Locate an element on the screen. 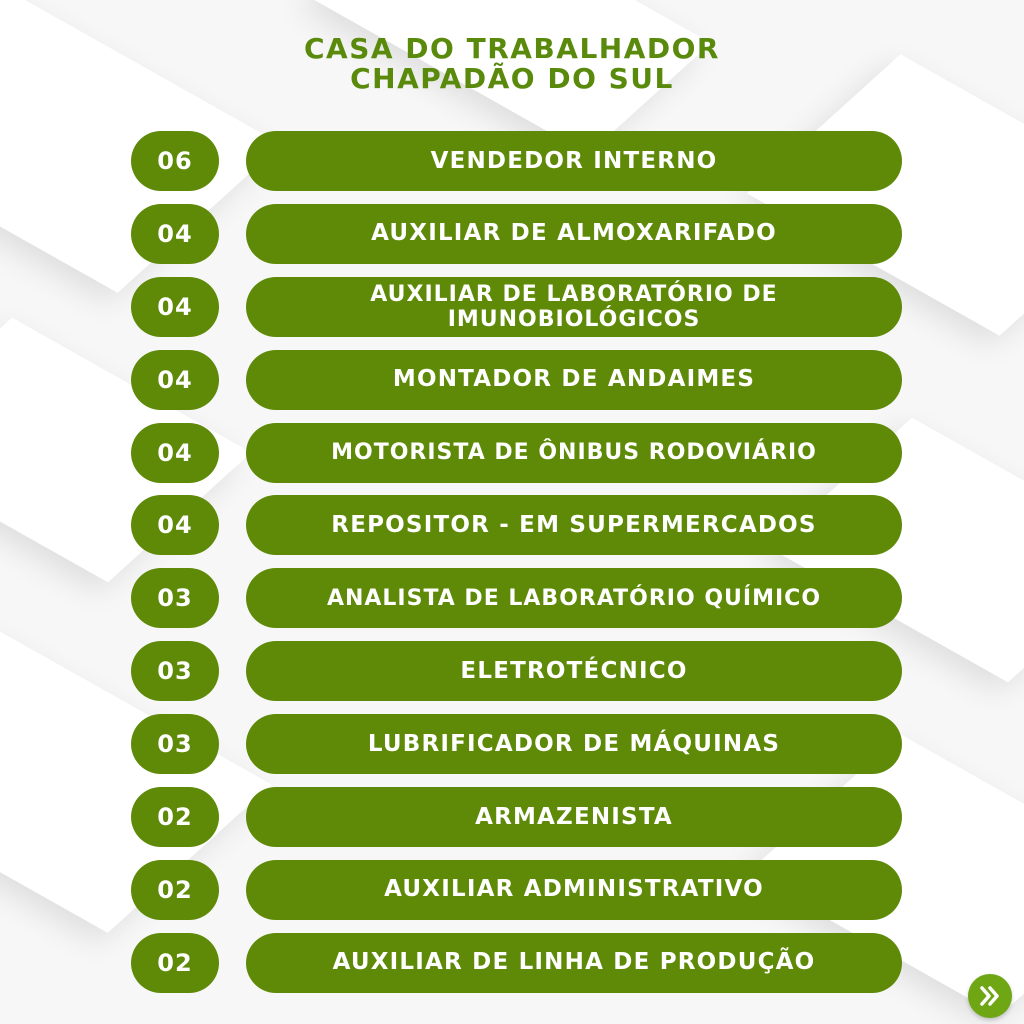 Image resolution: width=1024 pixels, height=1024 pixels. job-title-pill: ELETROTÉCNICO is located at coordinates (574, 671).